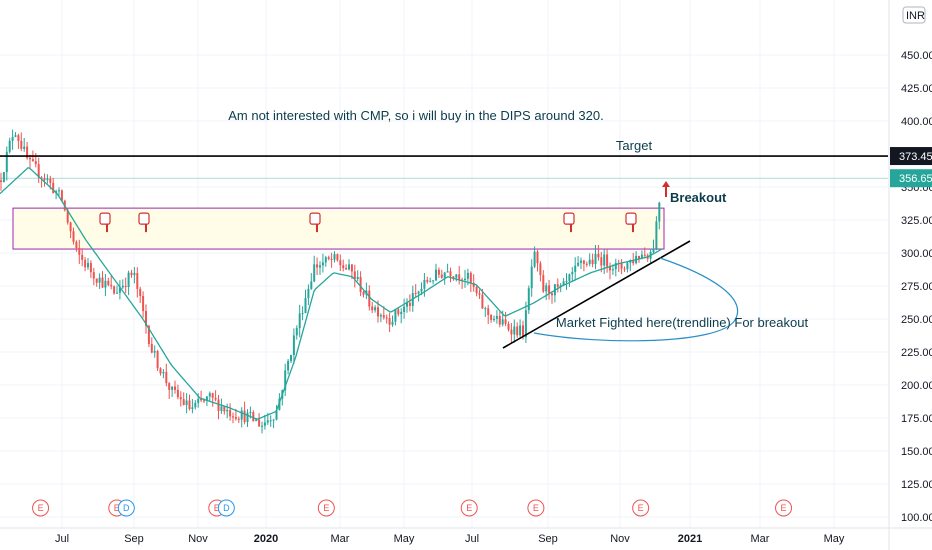 The image size is (932, 550). What do you see at coordinates (690, 539) in the screenshot?
I see `x-tick-label: 2021` at bounding box center [690, 539].